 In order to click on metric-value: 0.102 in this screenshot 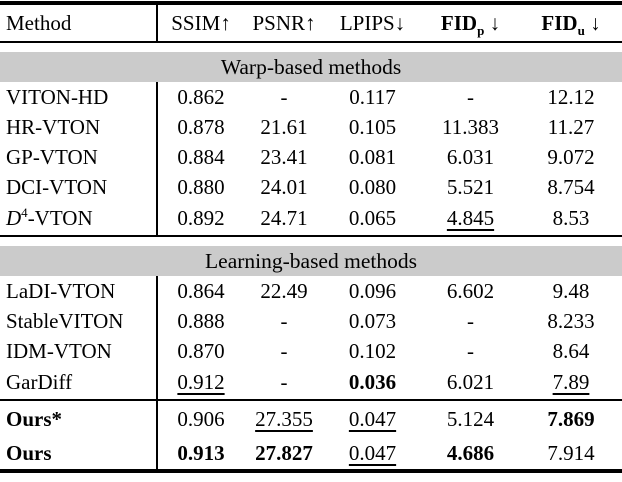, I will do `click(372, 350)`.